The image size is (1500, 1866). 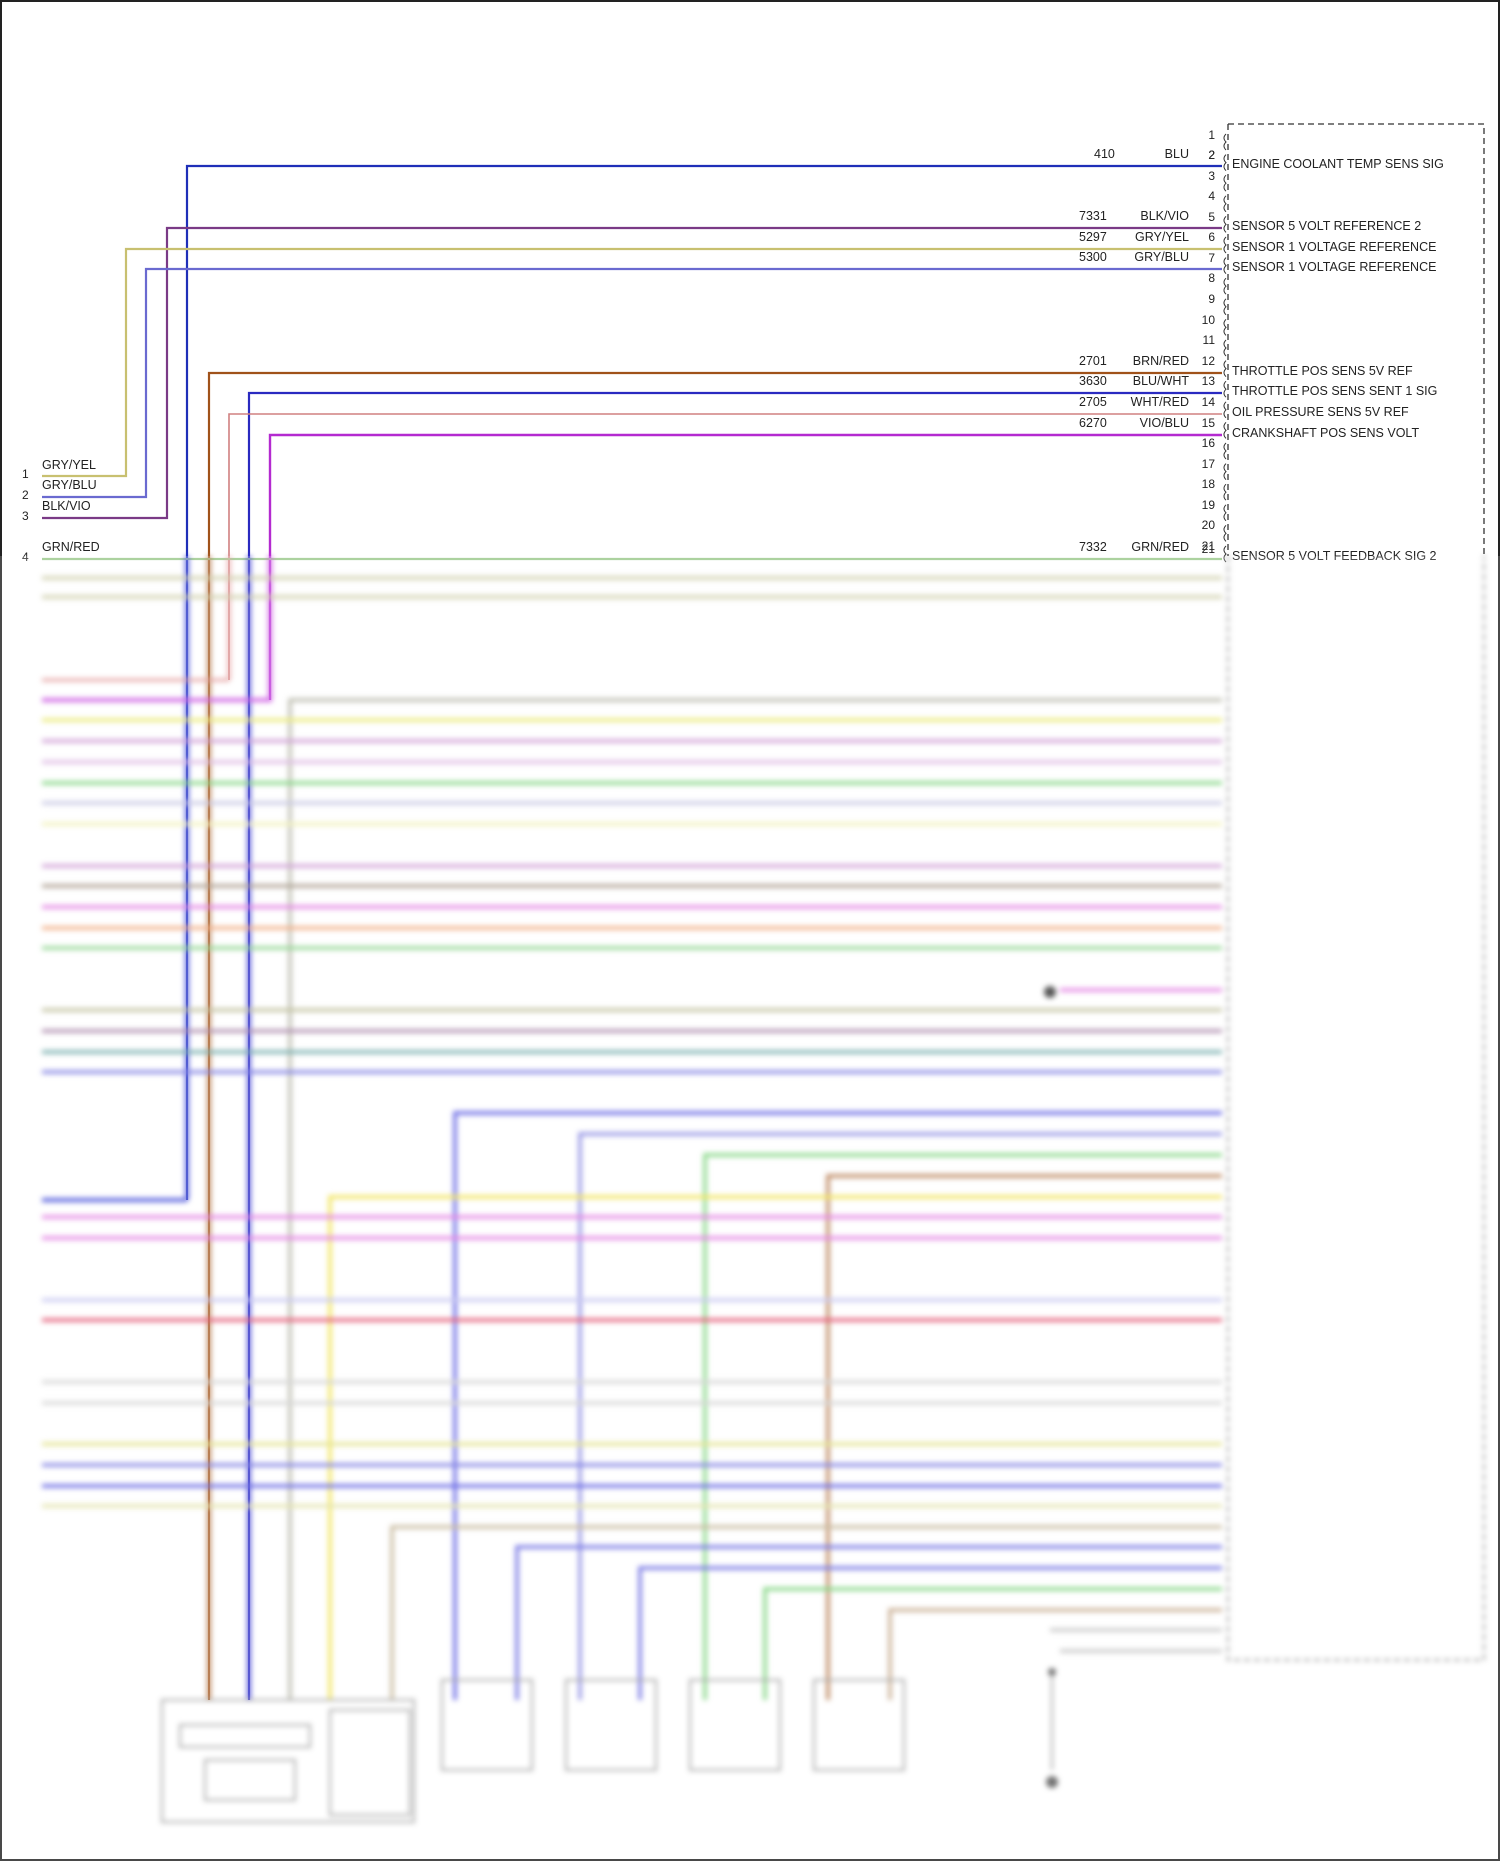 I want to click on wire-color-label: BLU/WHT, so click(x=1161, y=381).